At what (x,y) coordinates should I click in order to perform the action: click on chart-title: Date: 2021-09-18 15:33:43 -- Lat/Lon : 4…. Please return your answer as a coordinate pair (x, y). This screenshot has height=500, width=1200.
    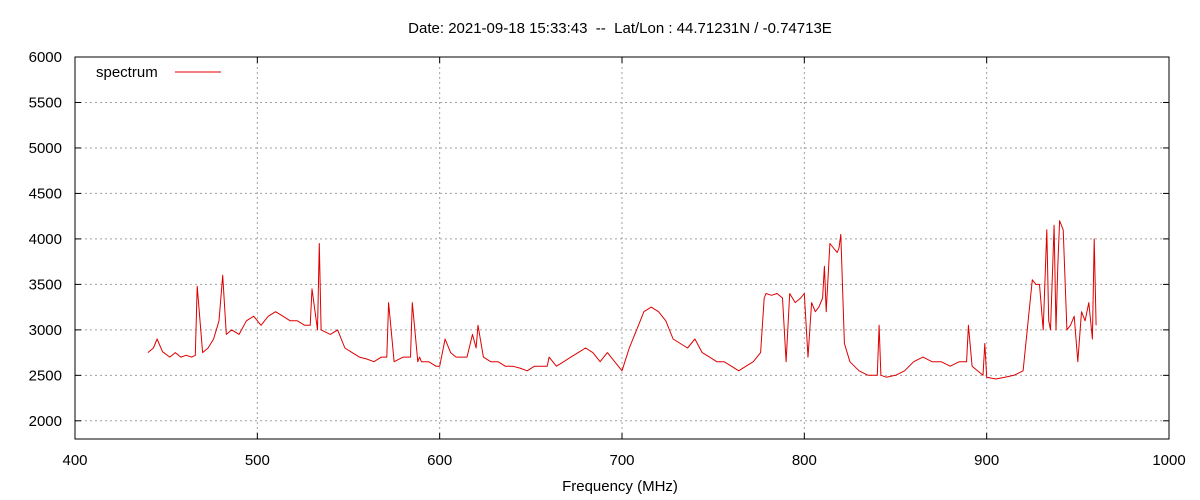
    Looking at the image, I should click on (620, 28).